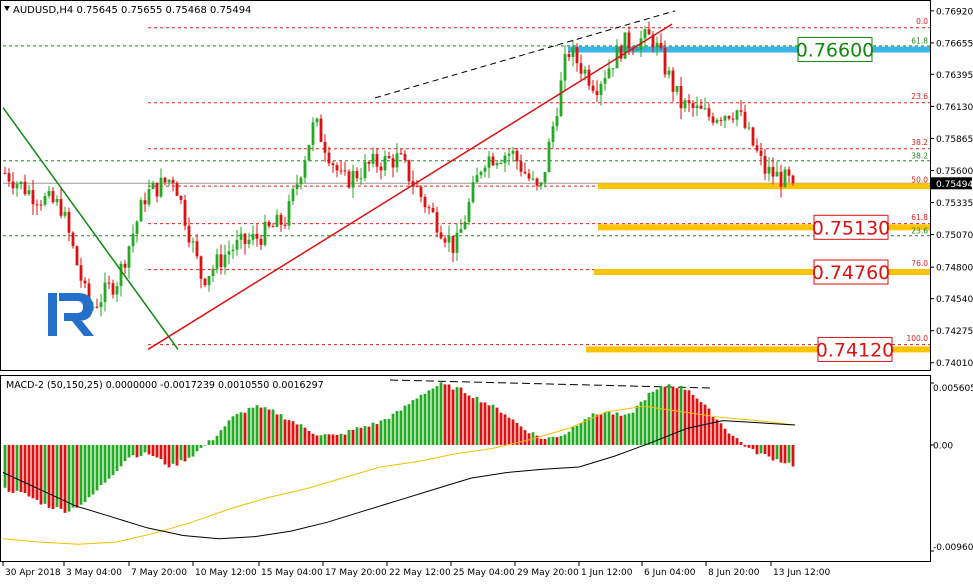  Describe the element at coordinates (550, 384) in the screenshot. I see `macd-divergence-line` at that location.